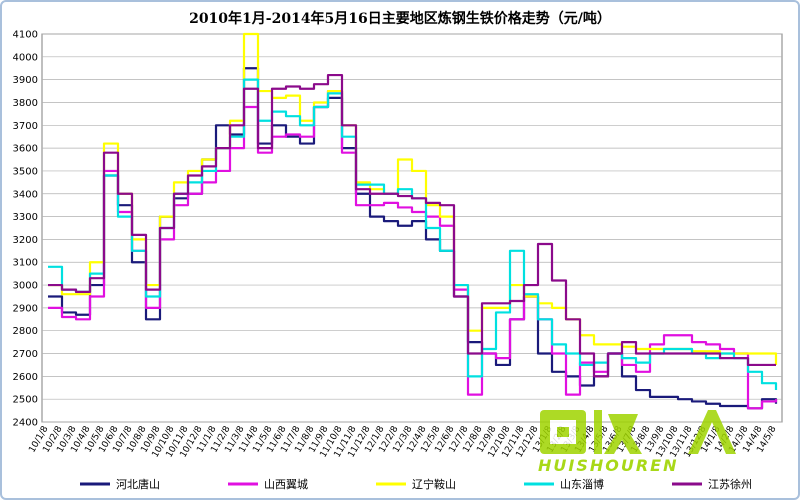 The height and width of the screenshot is (500, 800). Describe the element at coordinates (25, 377) in the screenshot. I see `y-tick-label: 2600` at that location.